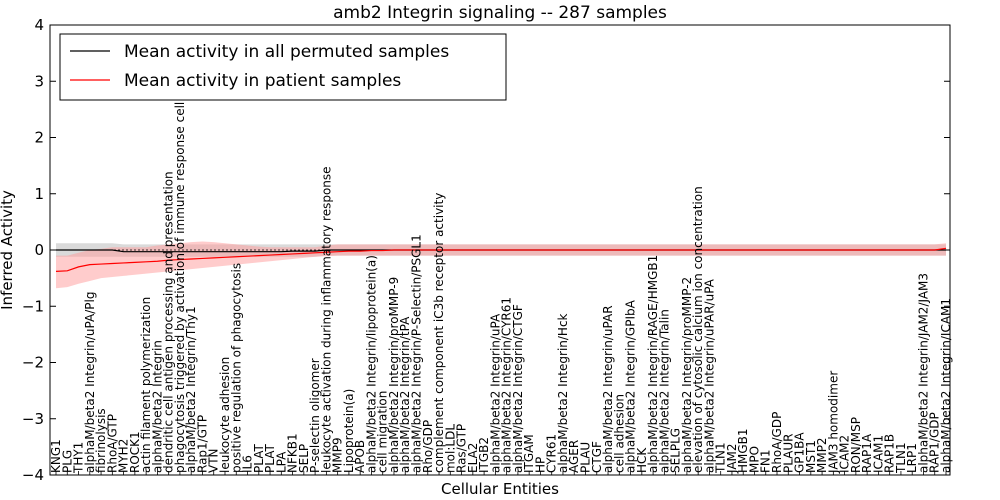 This screenshot has width=1000, height=500. Describe the element at coordinates (135, 452) in the screenshot. I see `x-tick-label: ROCK1` at that location.